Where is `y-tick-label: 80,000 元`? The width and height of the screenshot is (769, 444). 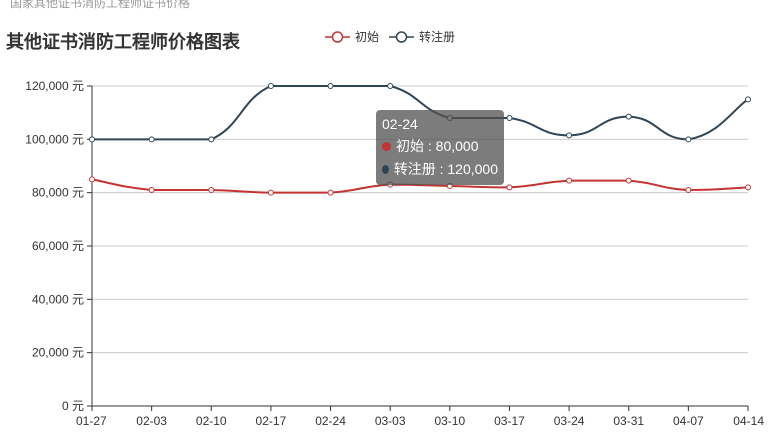
y-tick-label: 80,000 元 is located at coordinates (58, 193).